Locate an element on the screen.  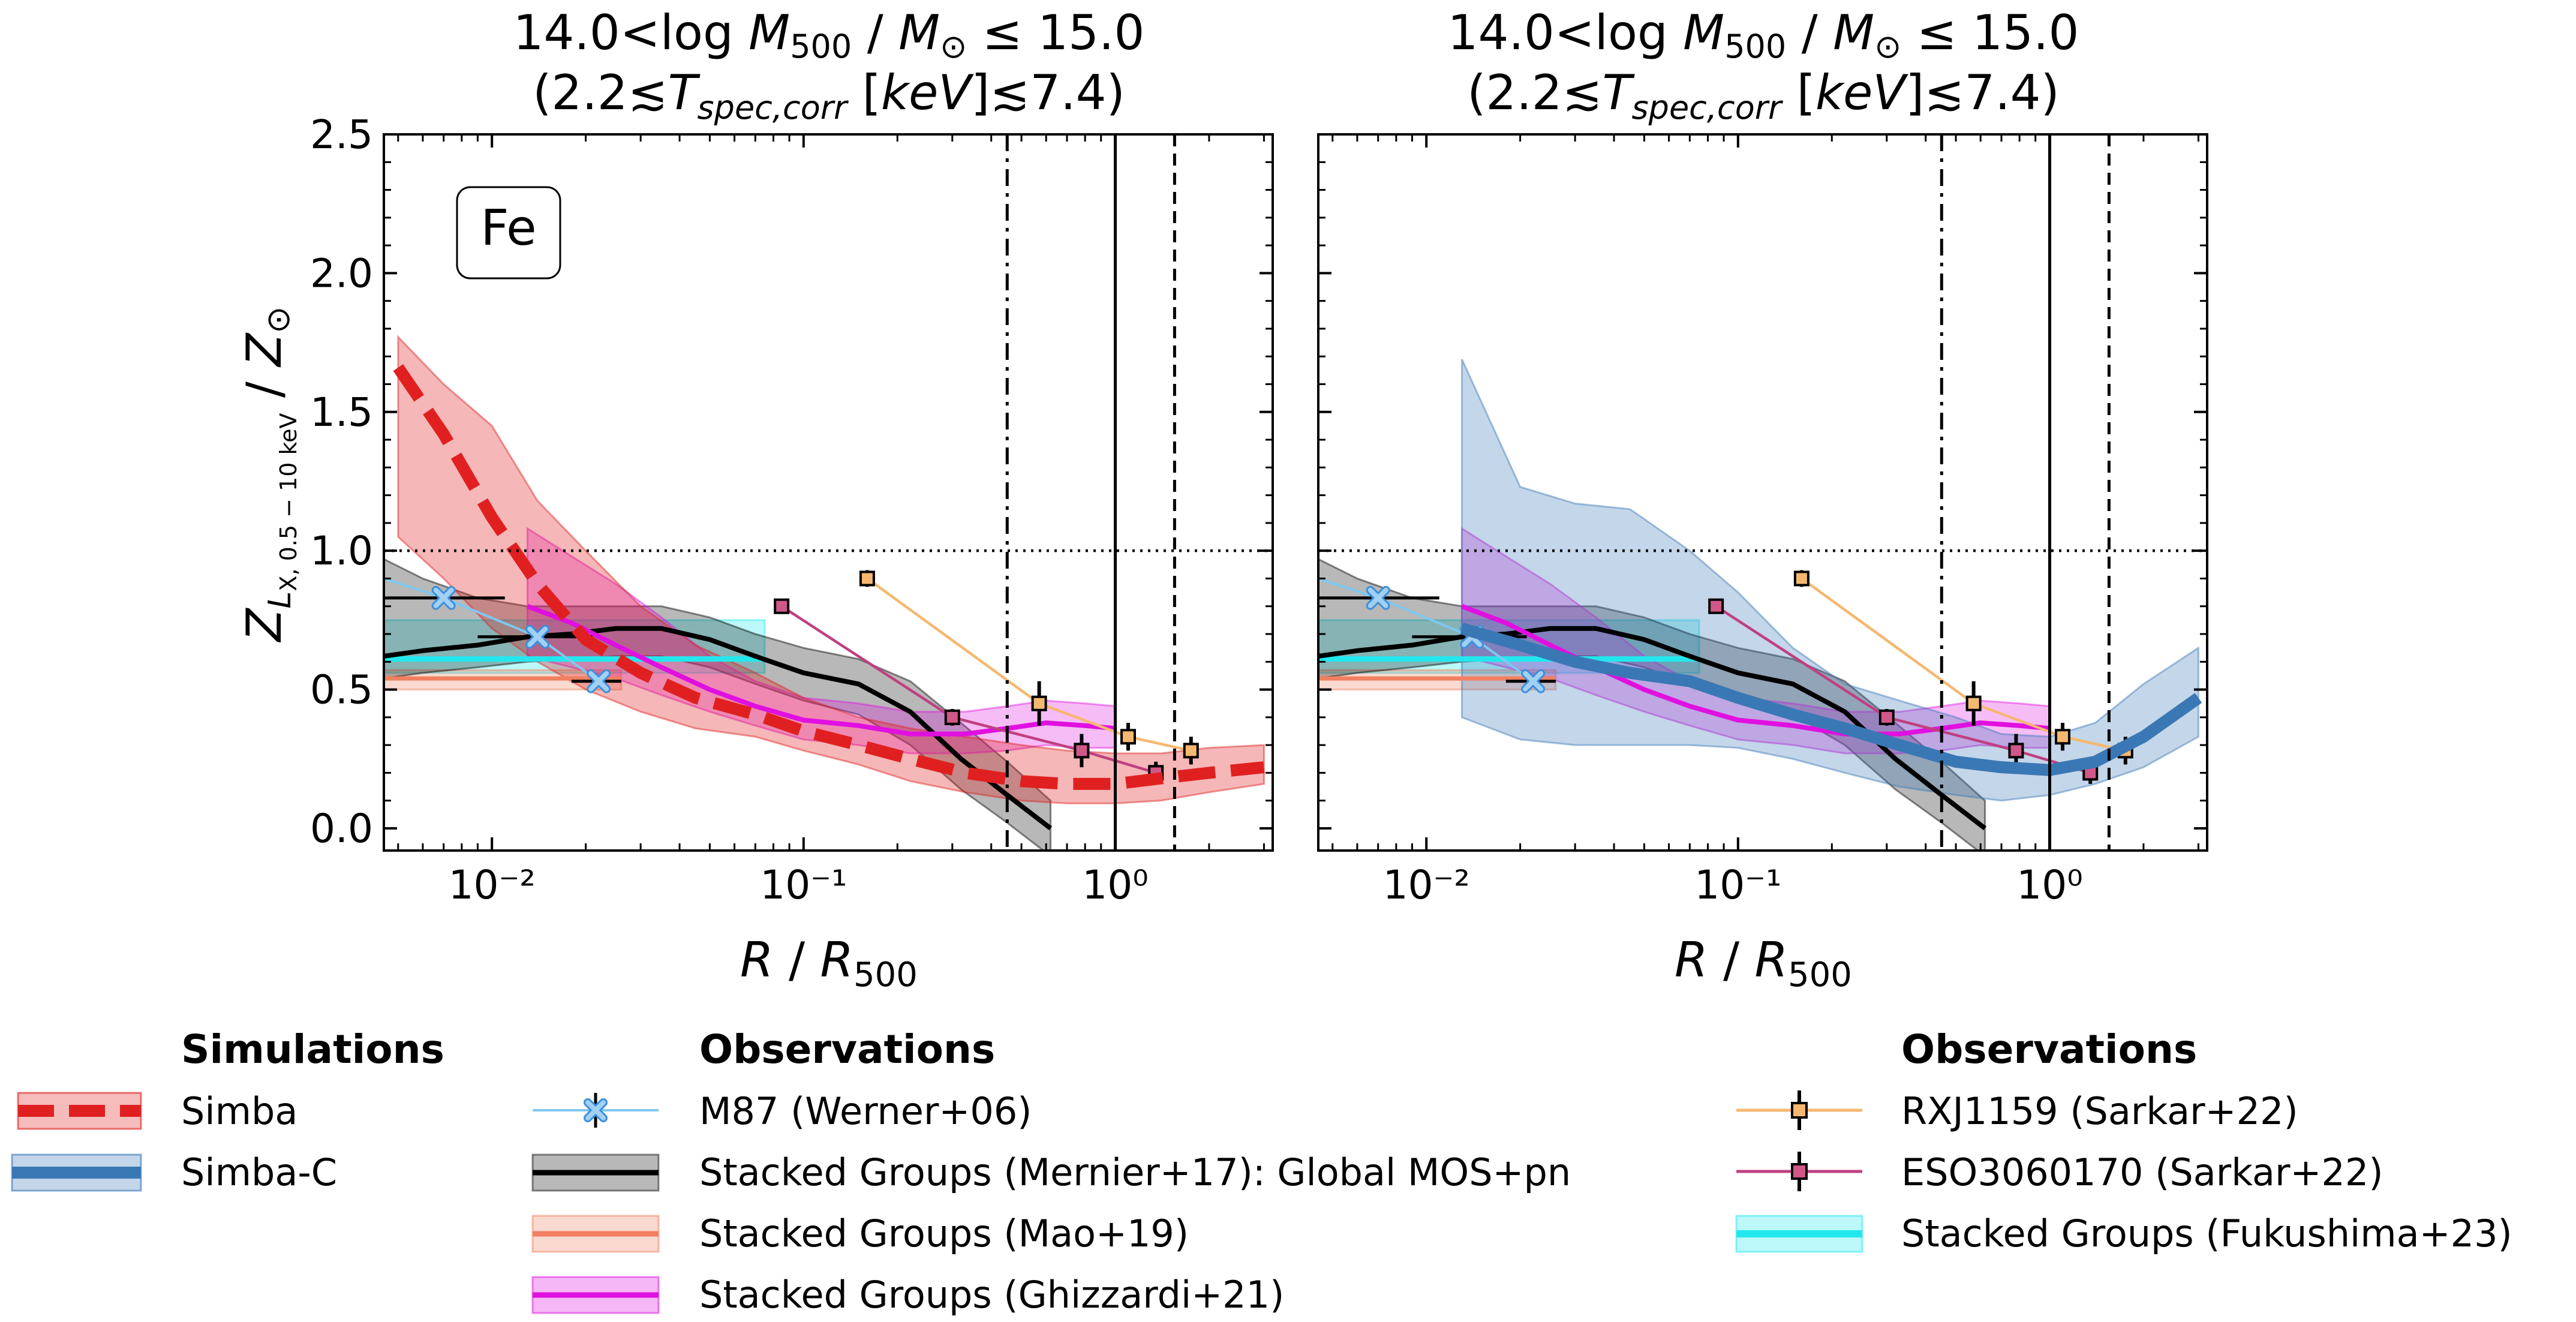
left-title-line1: 14.0<log M500 / M⊙ ≤ 15.0 is located at coordinates (829, 35).